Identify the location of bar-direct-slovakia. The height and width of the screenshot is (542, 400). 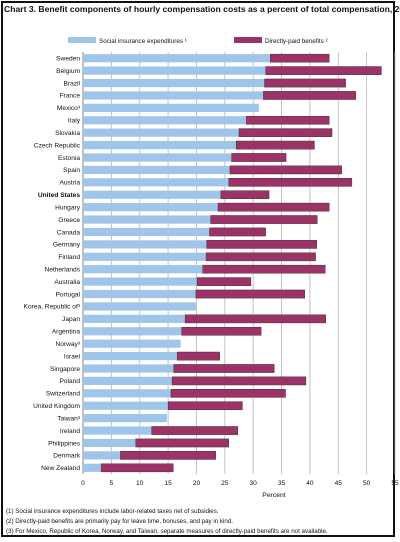
(285, 132).